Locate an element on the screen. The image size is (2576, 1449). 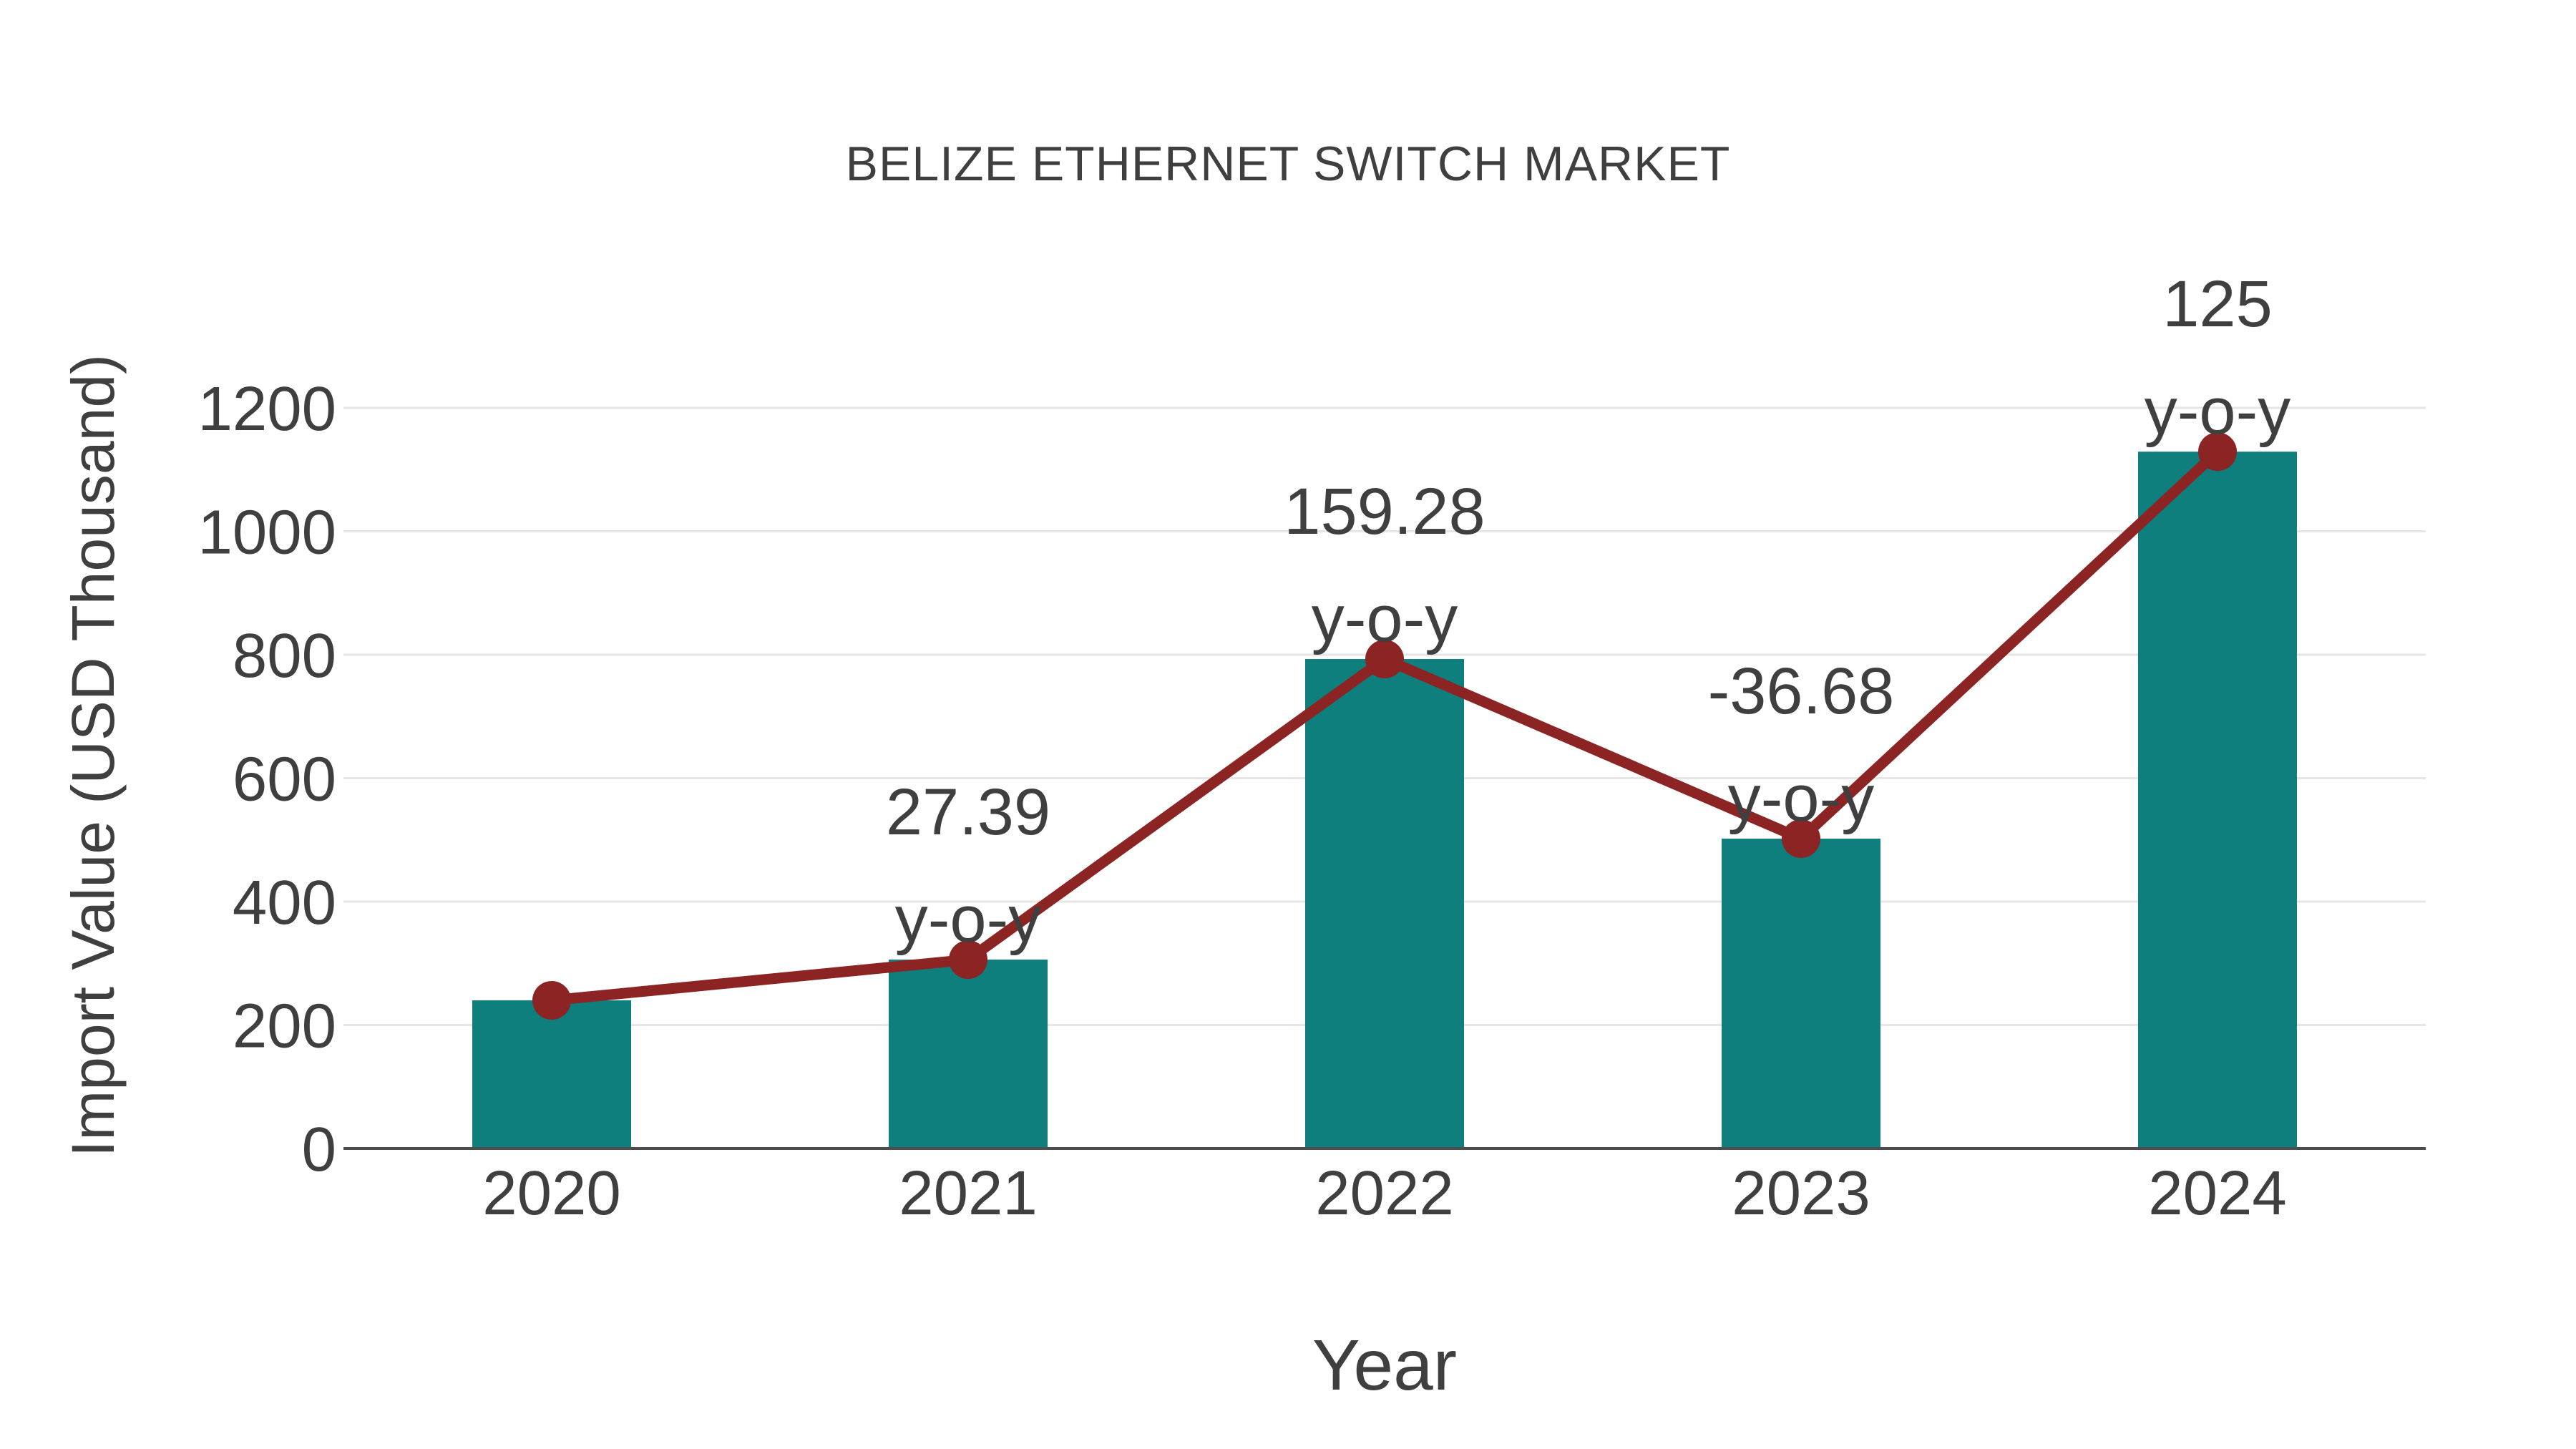
y-tick-label-600: 600 is located at coordinates (284, 779).